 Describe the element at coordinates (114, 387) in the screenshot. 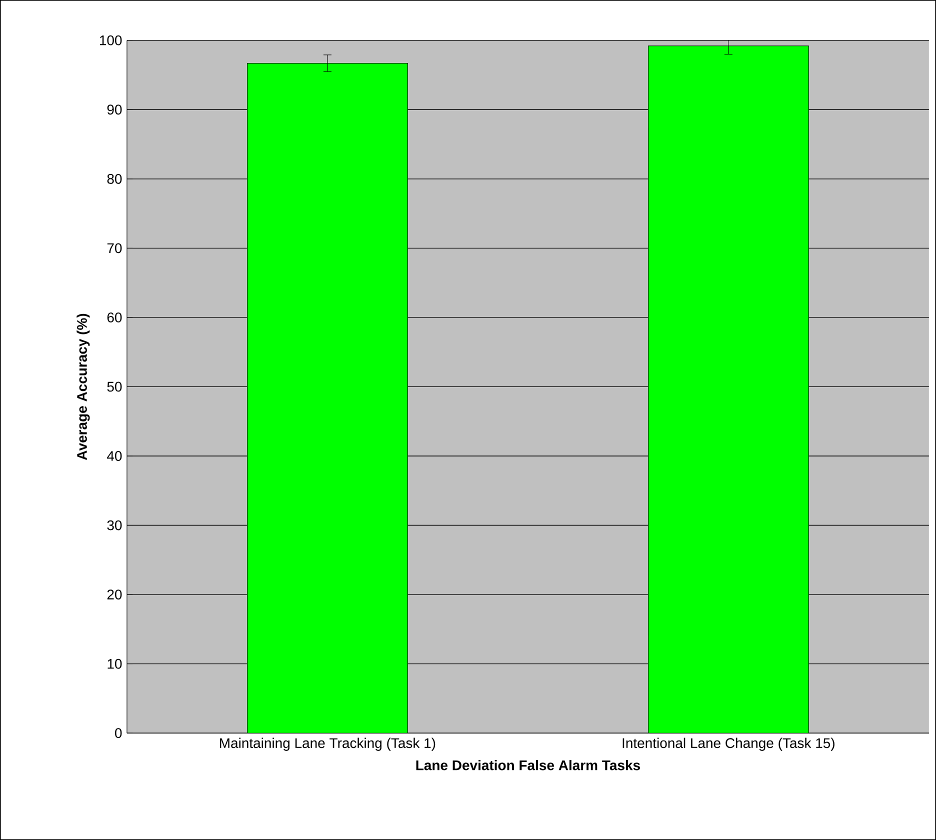

I see `y-tick-label: 50` at that location.